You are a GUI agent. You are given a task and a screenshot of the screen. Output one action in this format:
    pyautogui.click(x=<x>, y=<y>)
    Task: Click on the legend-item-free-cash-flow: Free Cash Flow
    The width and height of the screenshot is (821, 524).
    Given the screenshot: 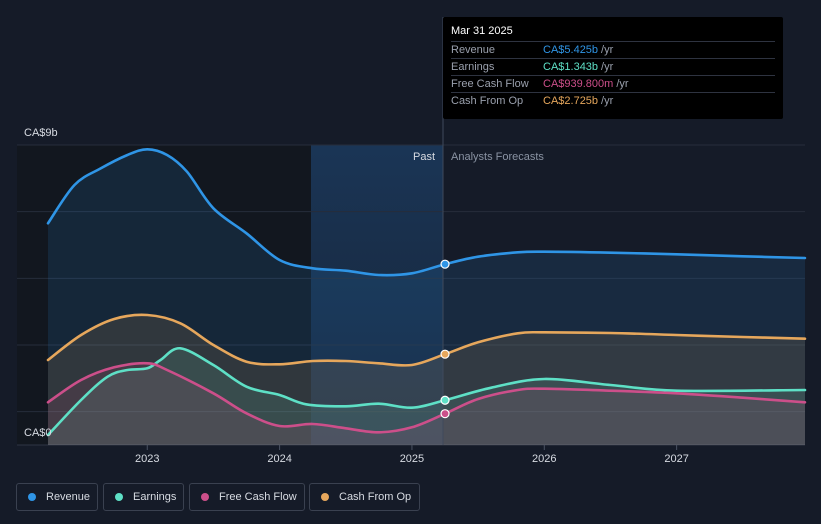 What is the action you would take?
    pyautogui.click(x=247, y=497)
    